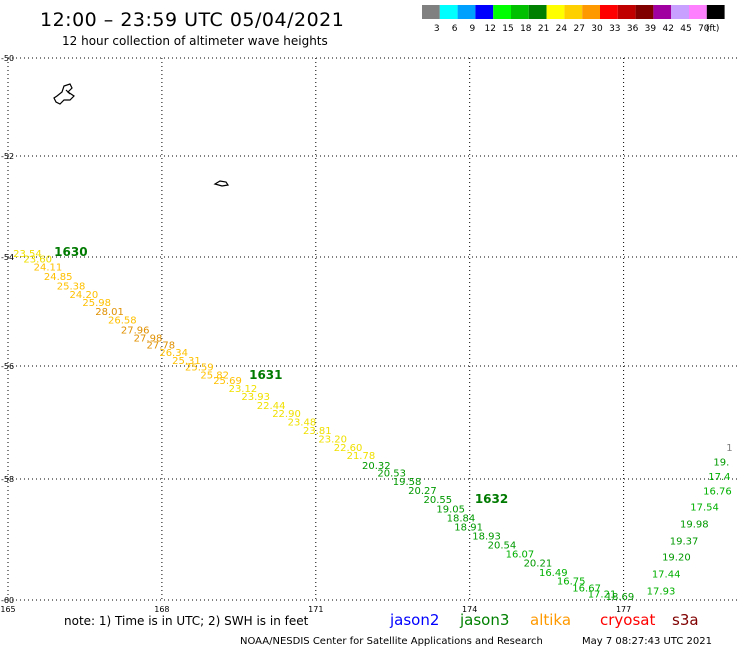  Describe the element at coordinates (27, 254) in the screenshot. I see `swh-value: 23.54` at that location.